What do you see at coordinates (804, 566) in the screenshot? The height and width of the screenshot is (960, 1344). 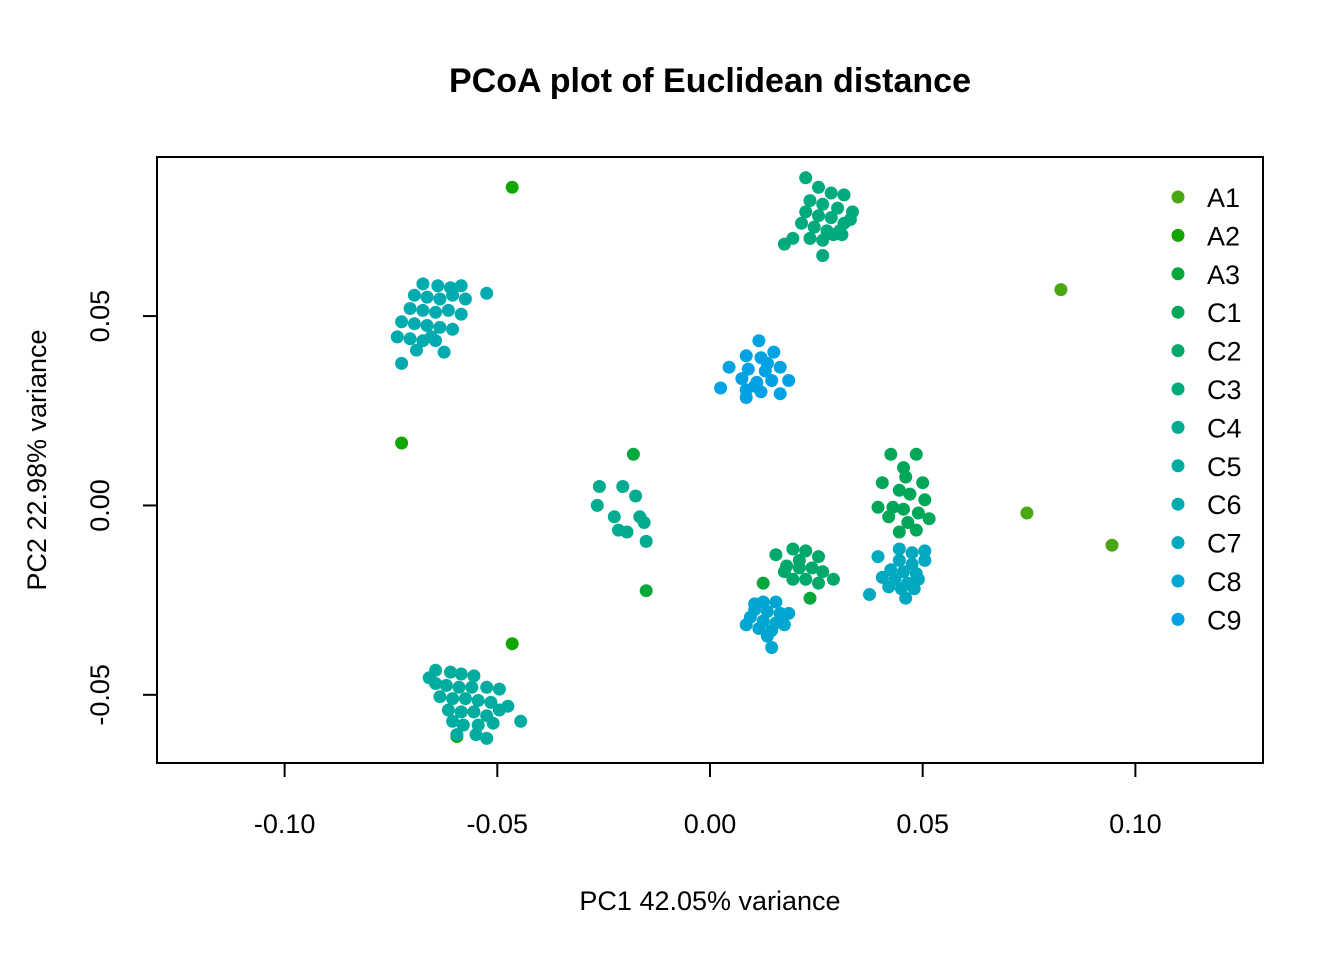 I see `series-c2` at bounding box center [804, 566].